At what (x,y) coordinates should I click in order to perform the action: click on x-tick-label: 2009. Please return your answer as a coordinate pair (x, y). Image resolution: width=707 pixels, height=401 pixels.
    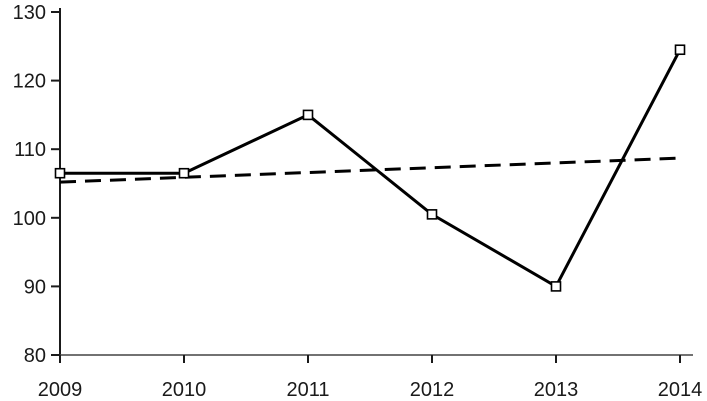
    Looking at the image, I should click on (60, 390).